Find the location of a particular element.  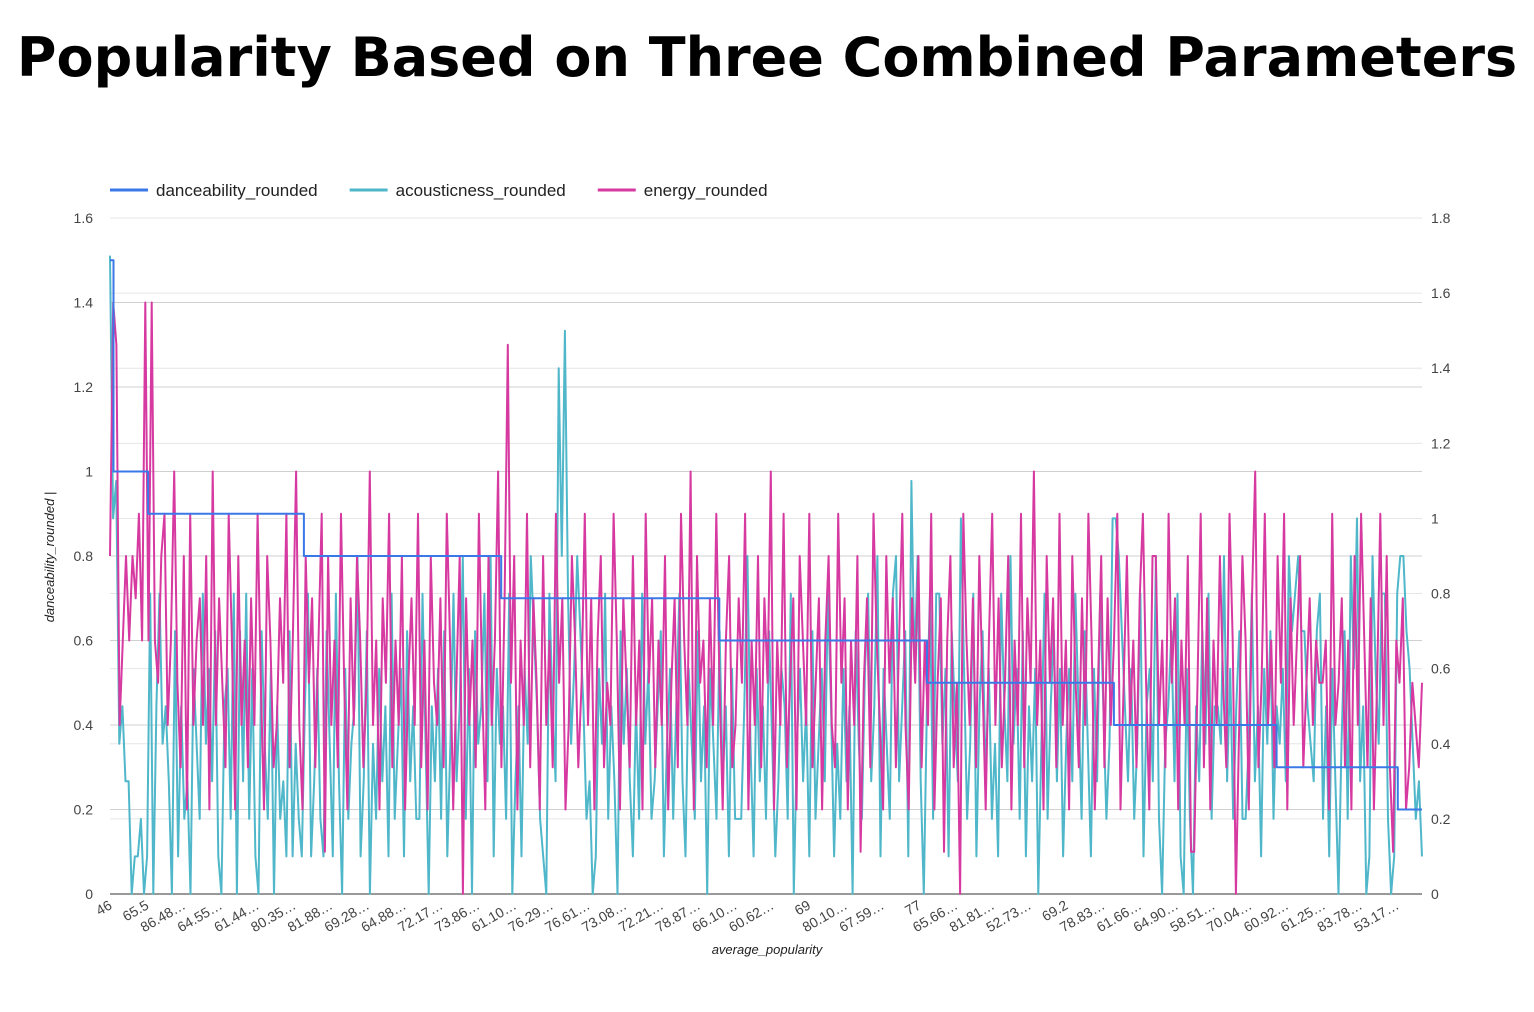

x-axis-title: average_popularity is located at coordinates (768, 949).